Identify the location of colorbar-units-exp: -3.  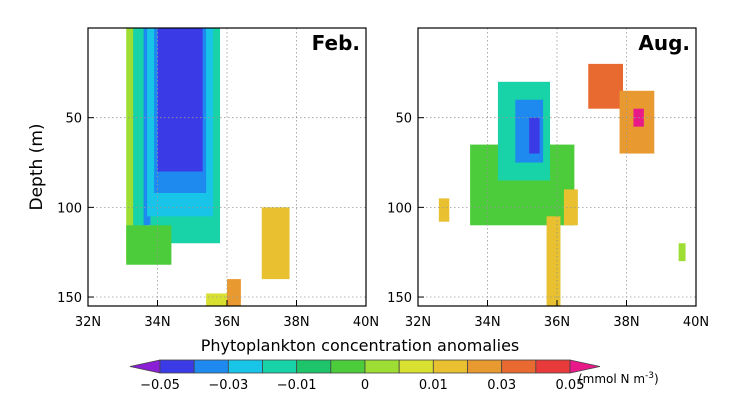
(649, 376).